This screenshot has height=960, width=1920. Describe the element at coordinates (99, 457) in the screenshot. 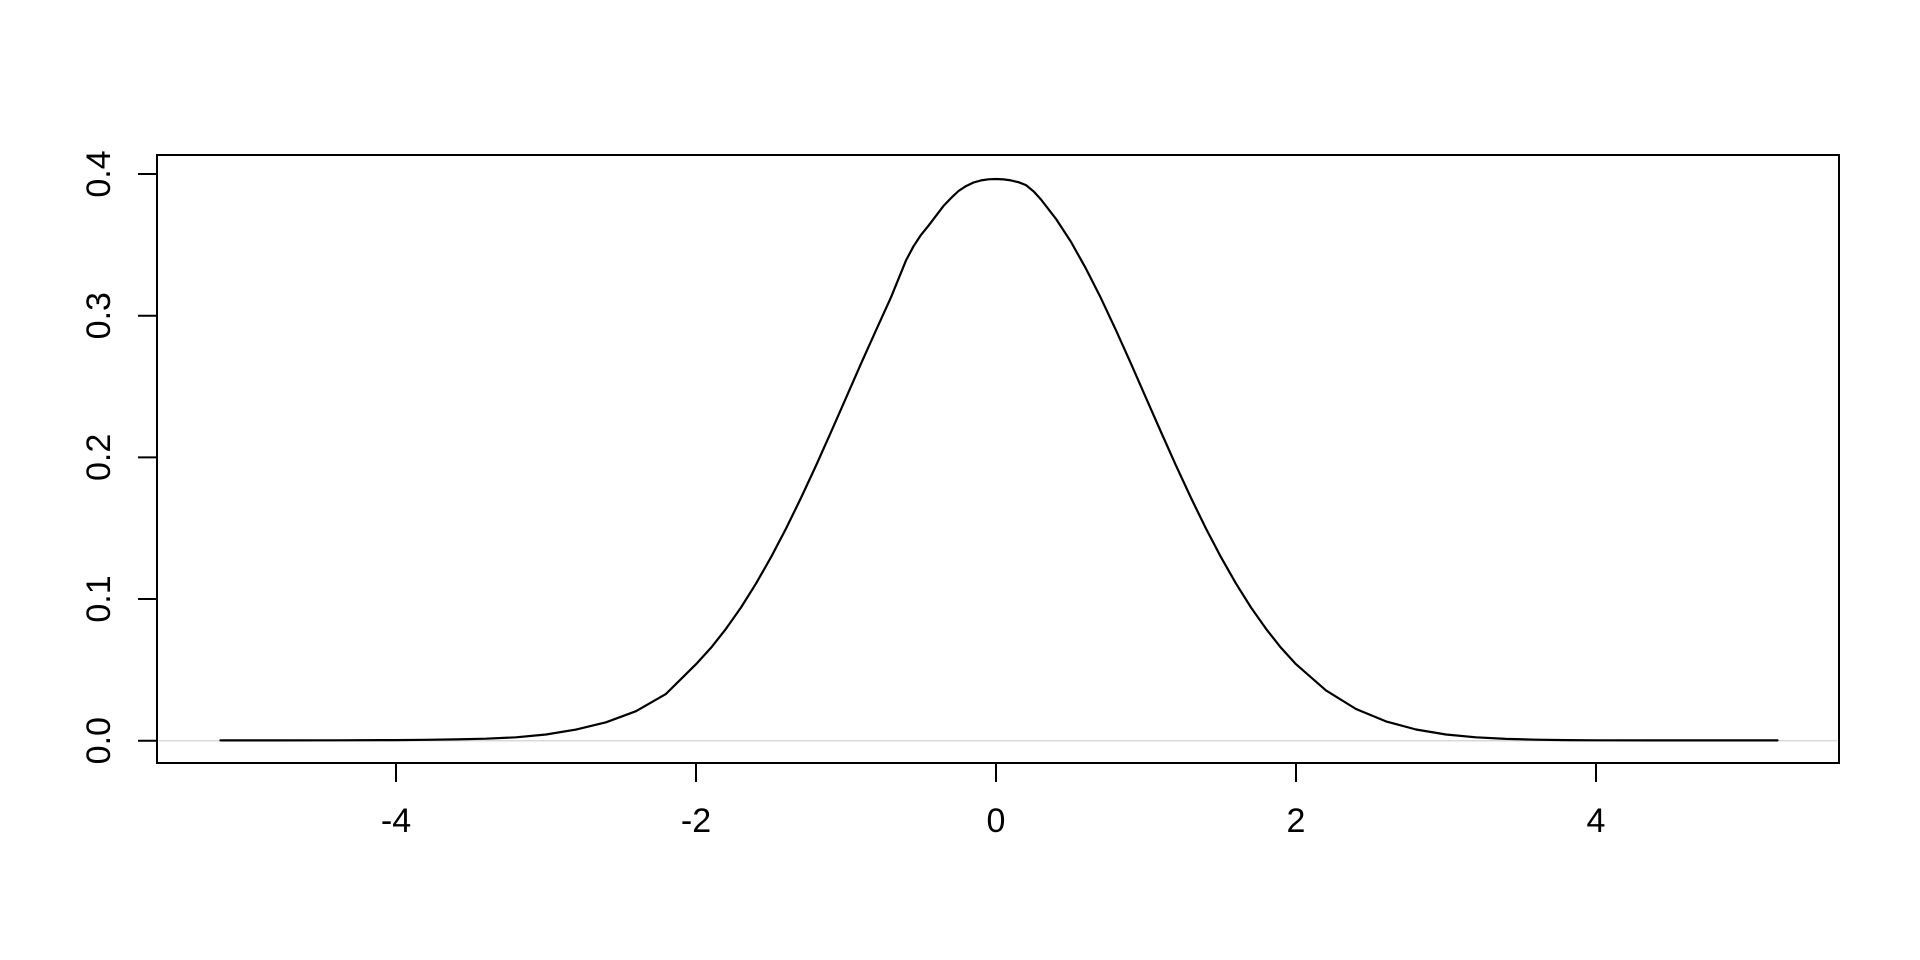

I see `y-axis-tick-label: 0.2` at that location.